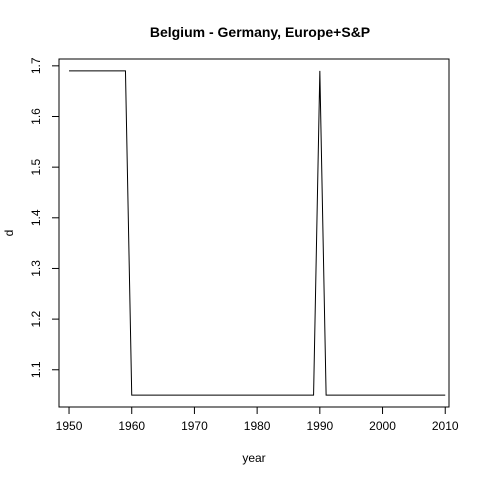  Describe the element at coordinates (44, 217) in the screenshot. I see `y-axis: 1.1 1.2 1.3 1.4 1.5 1.6 1.7` at that location.